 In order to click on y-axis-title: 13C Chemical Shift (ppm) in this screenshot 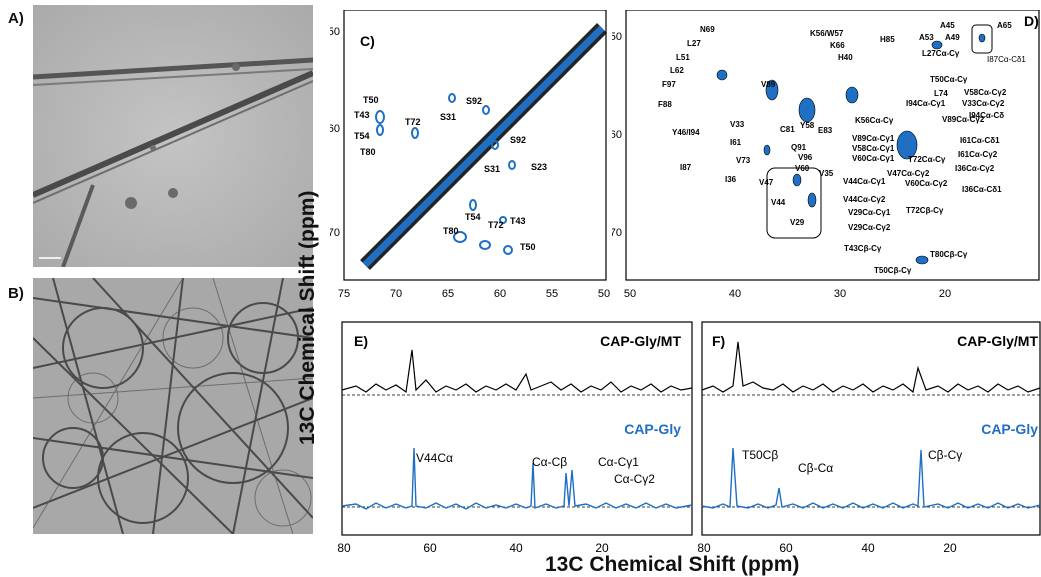, I will do `click(307, 317)`.